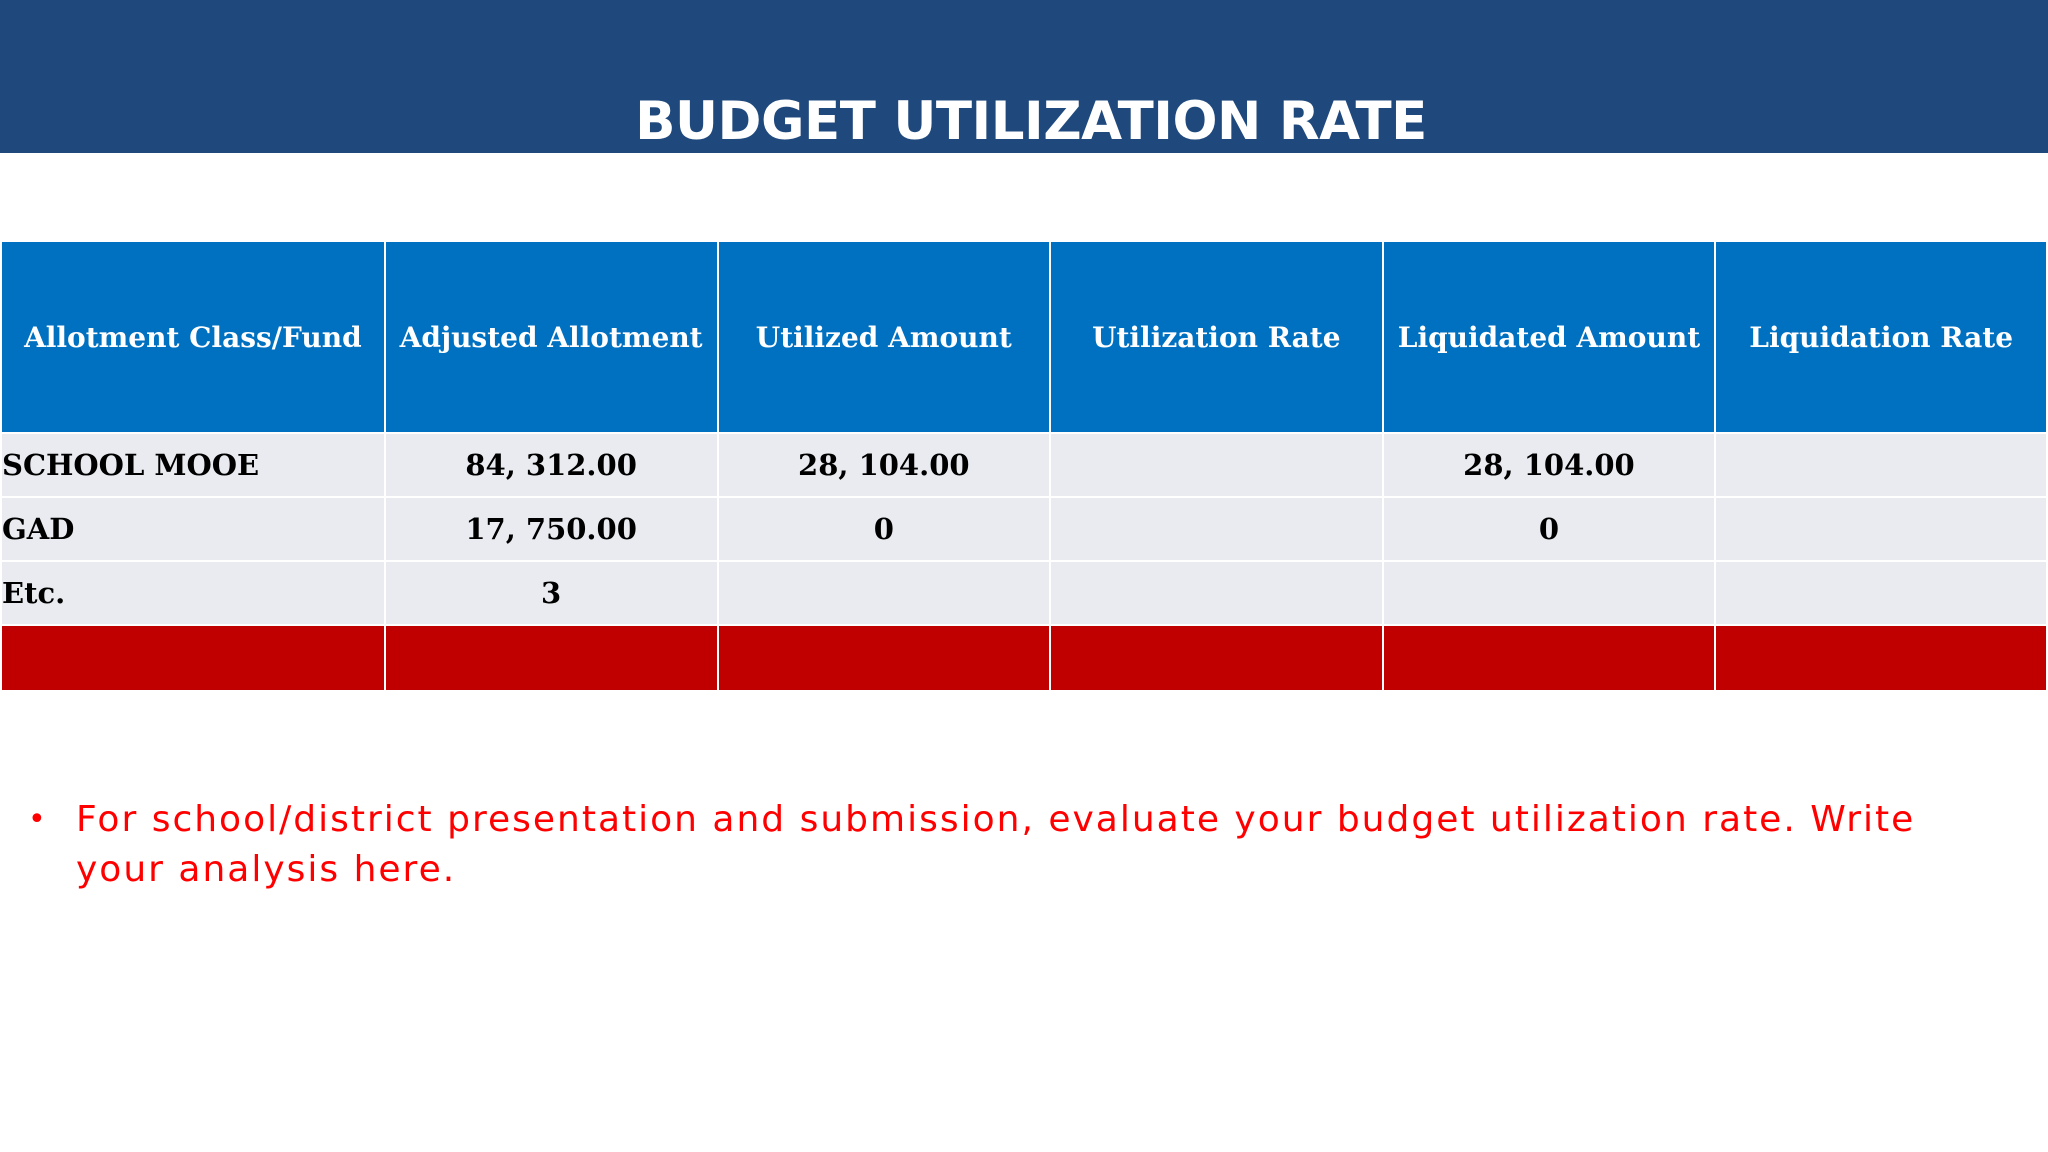 The height and width of the screenshot is (1152, 2048). What do you see at coordinates (884, 465) in the screenshot?
I see `cell-utilized-amount: 28, 104.00` at bounding box center [884, 465].